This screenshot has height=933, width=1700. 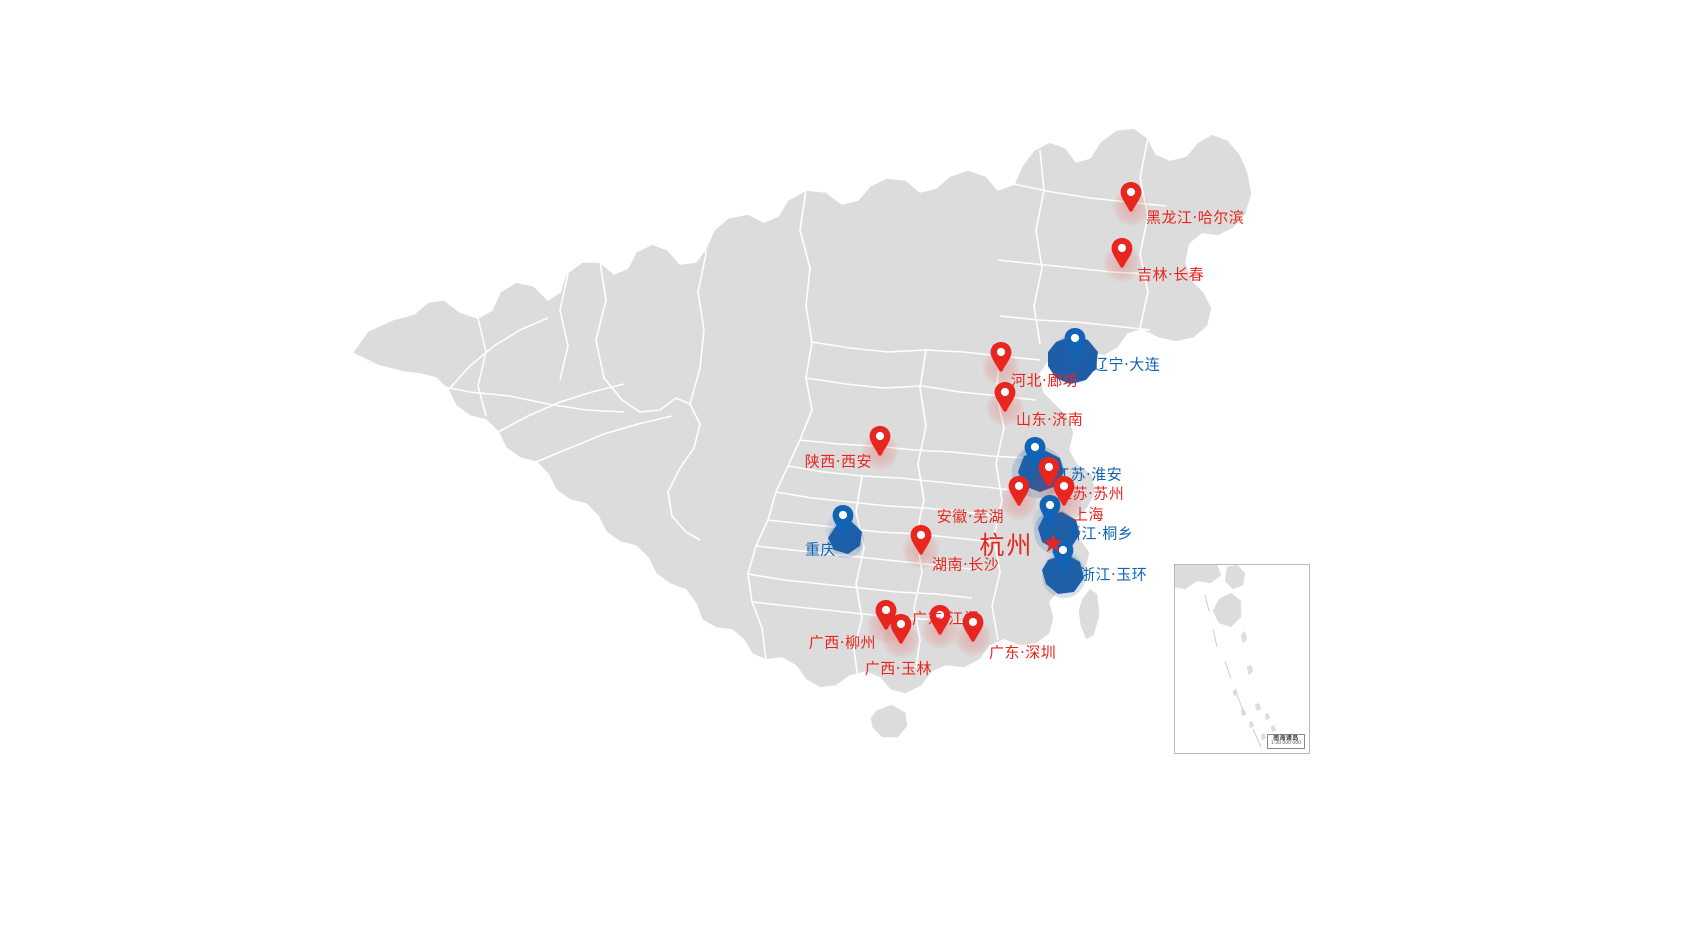 I want to click on marker-label: 黑龙江·哈尔滨, so click(x=1195, y=217).